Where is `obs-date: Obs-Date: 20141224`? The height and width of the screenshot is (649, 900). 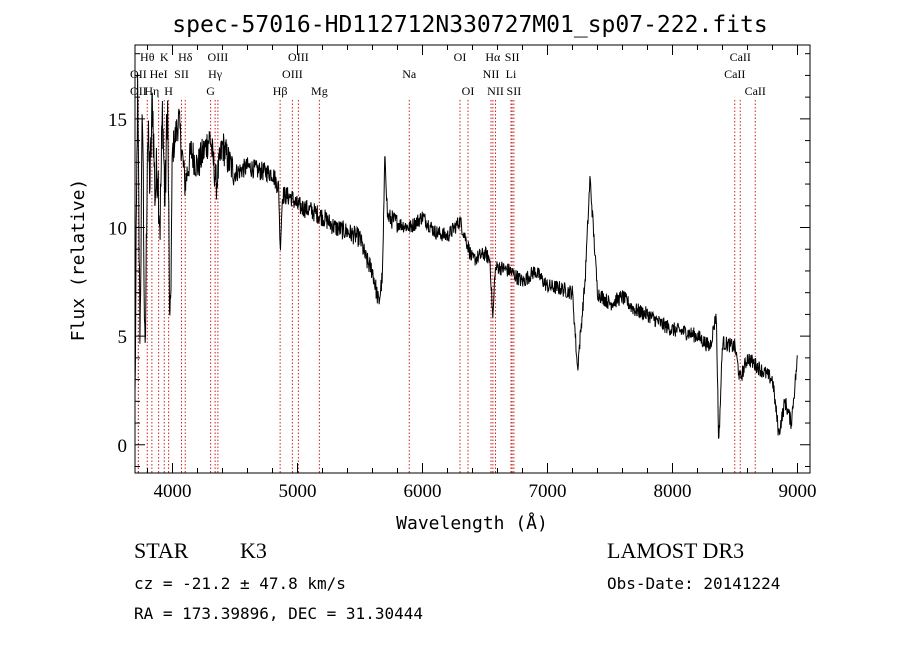 obs-date: Obs-Date: 20141224 is located at coordinates (694, 583).